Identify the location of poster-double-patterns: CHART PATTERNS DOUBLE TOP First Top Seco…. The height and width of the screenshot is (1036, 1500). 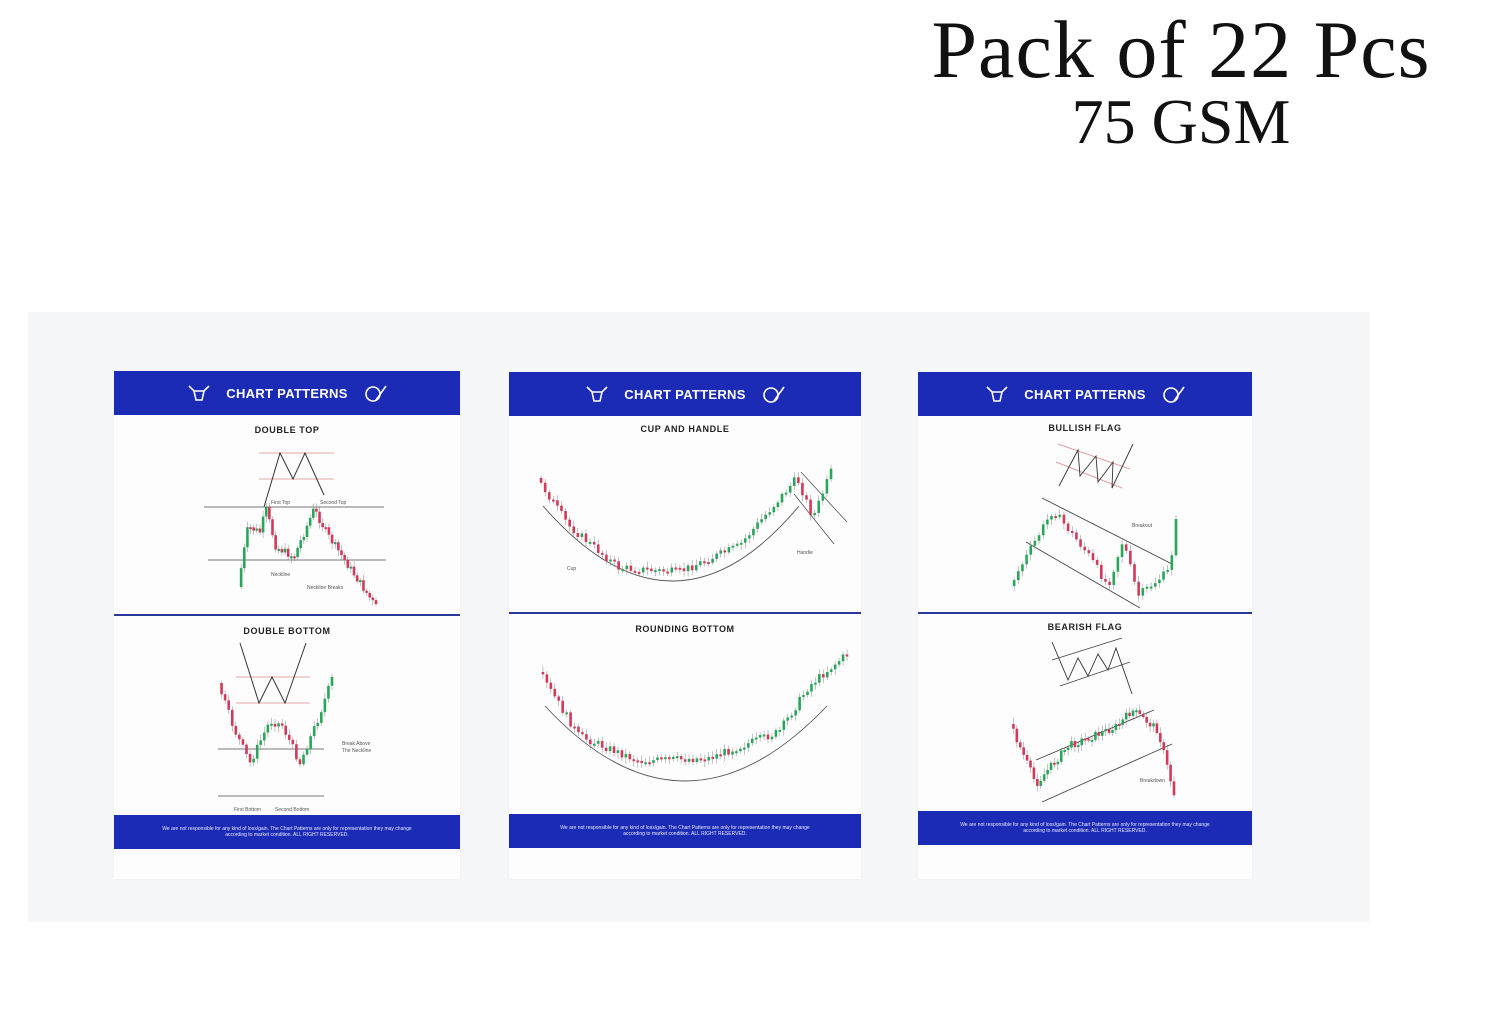
(287, 625).